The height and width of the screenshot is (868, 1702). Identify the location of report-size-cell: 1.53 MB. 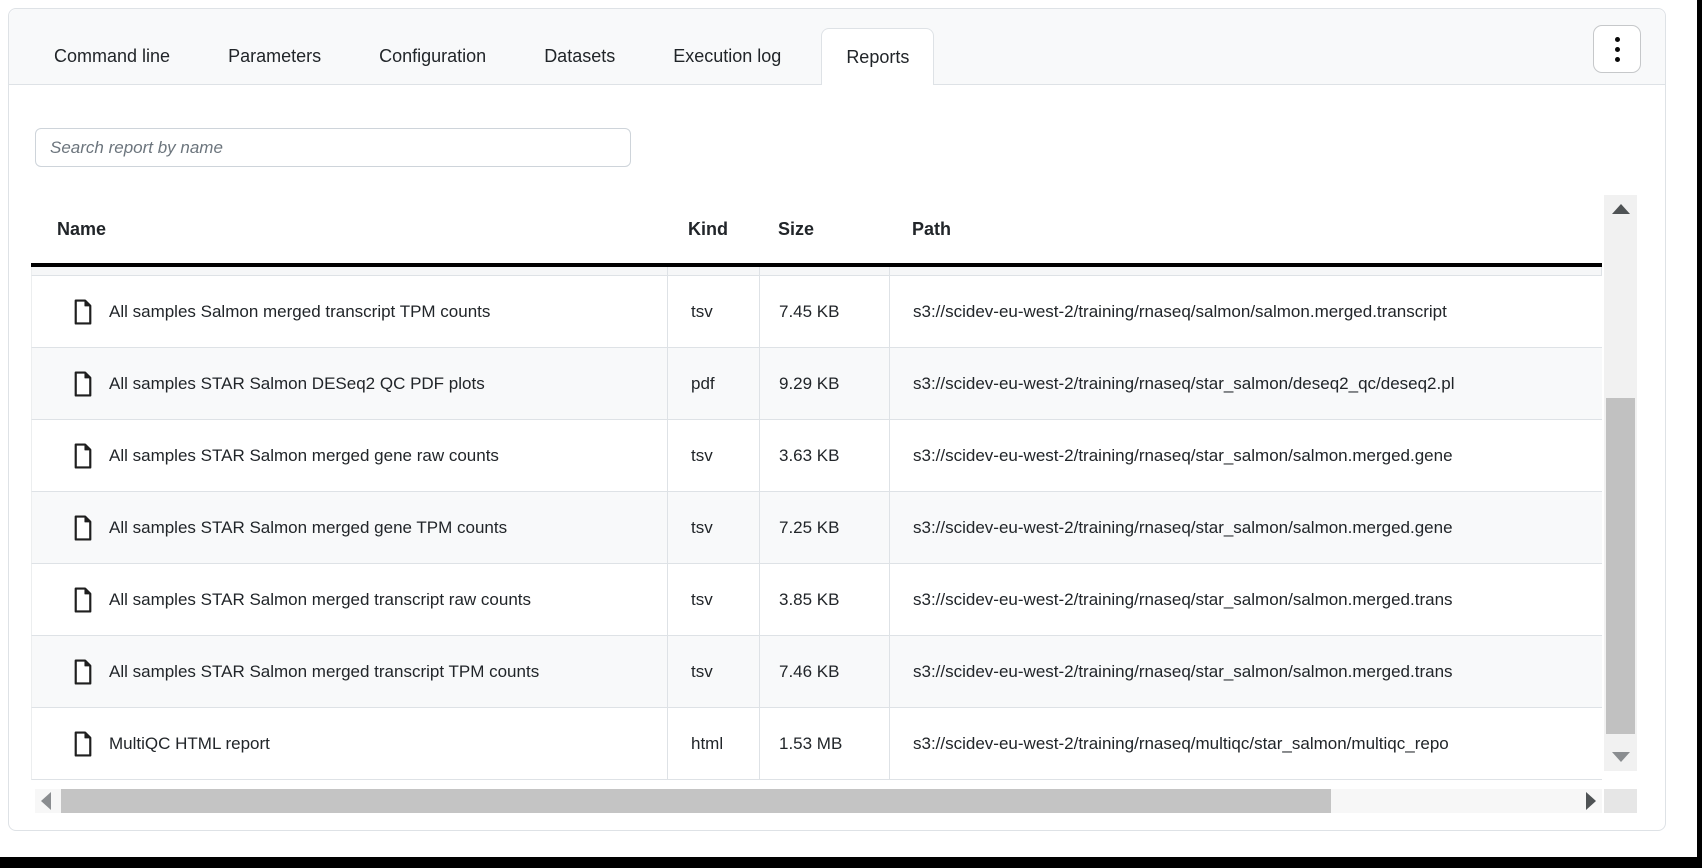
(825, 743).